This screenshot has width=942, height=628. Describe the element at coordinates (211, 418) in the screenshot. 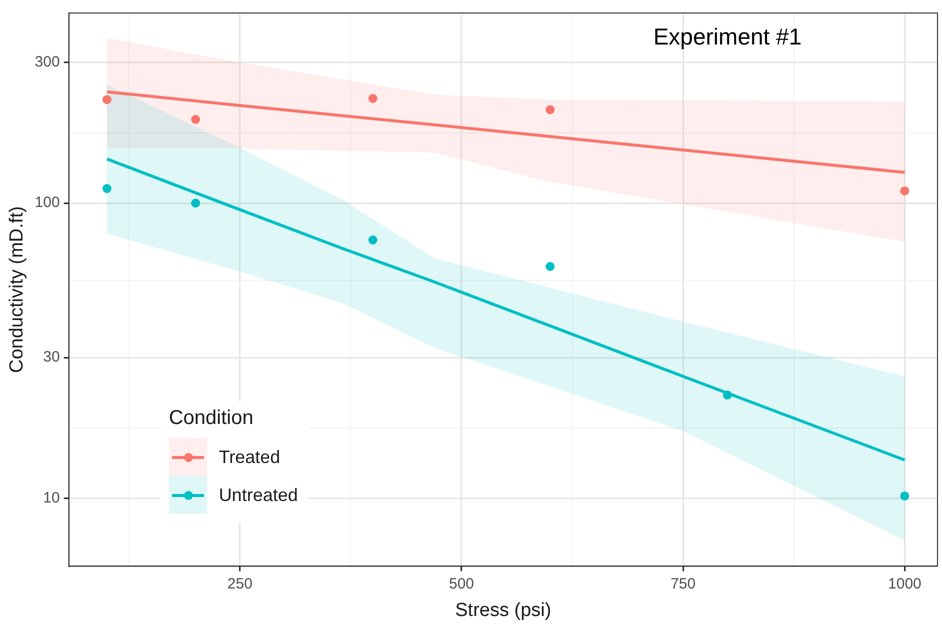

I see `legend-title: Condition` at that location.